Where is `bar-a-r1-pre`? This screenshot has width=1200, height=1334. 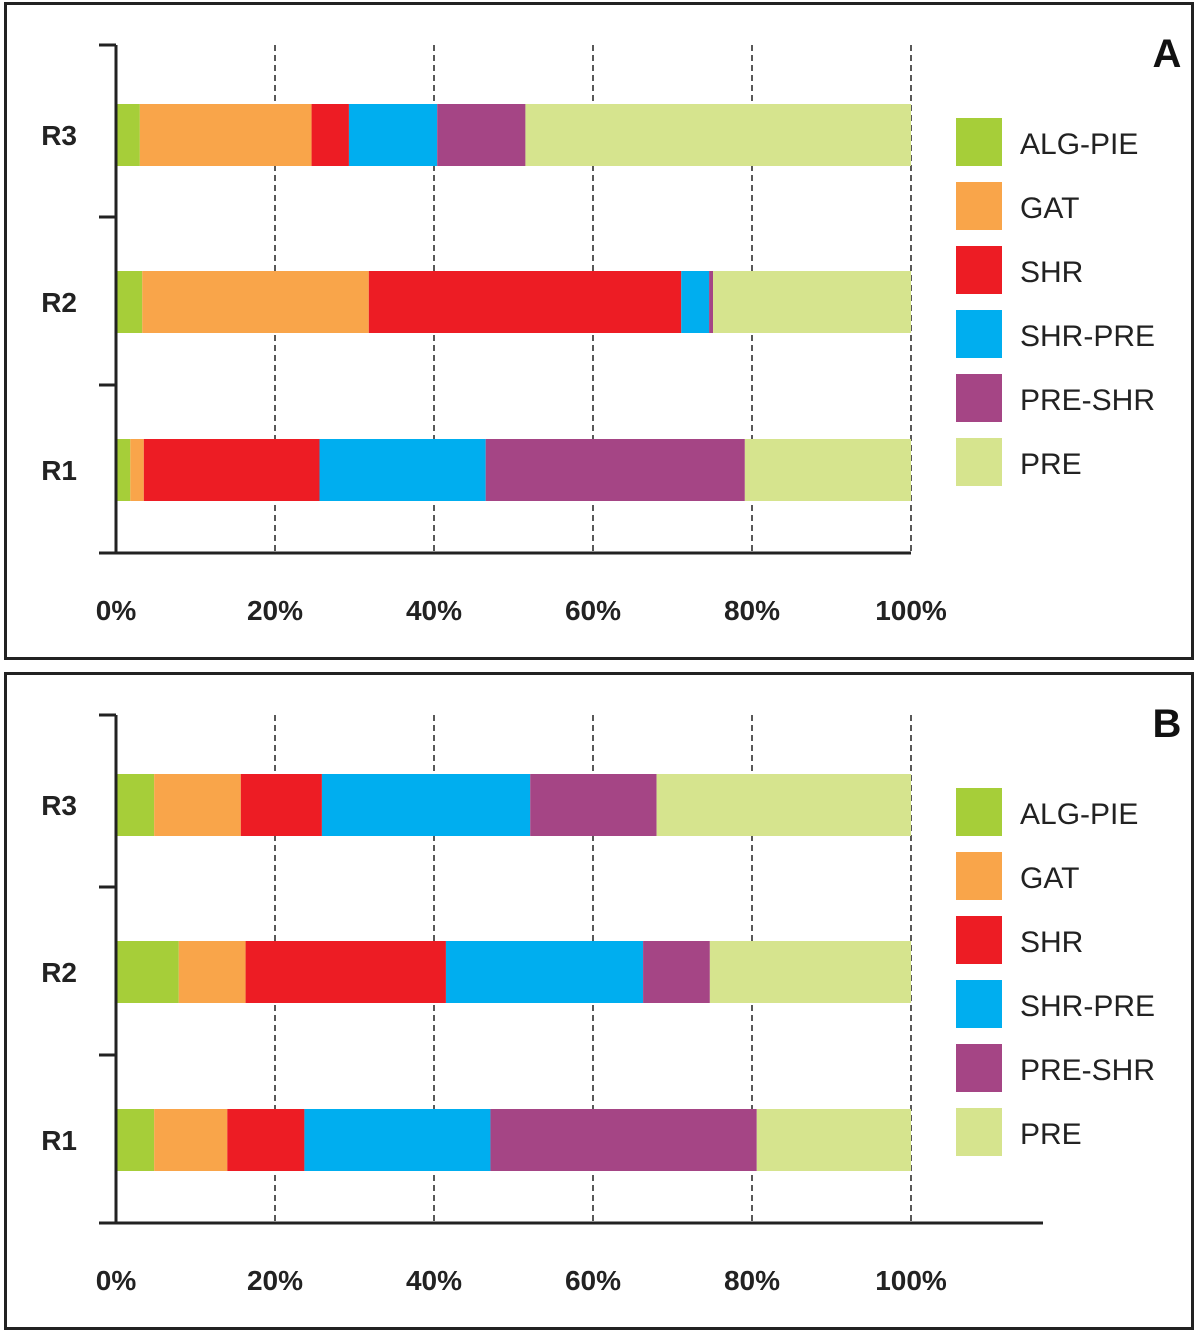 bar-a-r1-pre is located at coordinates (827, 470).